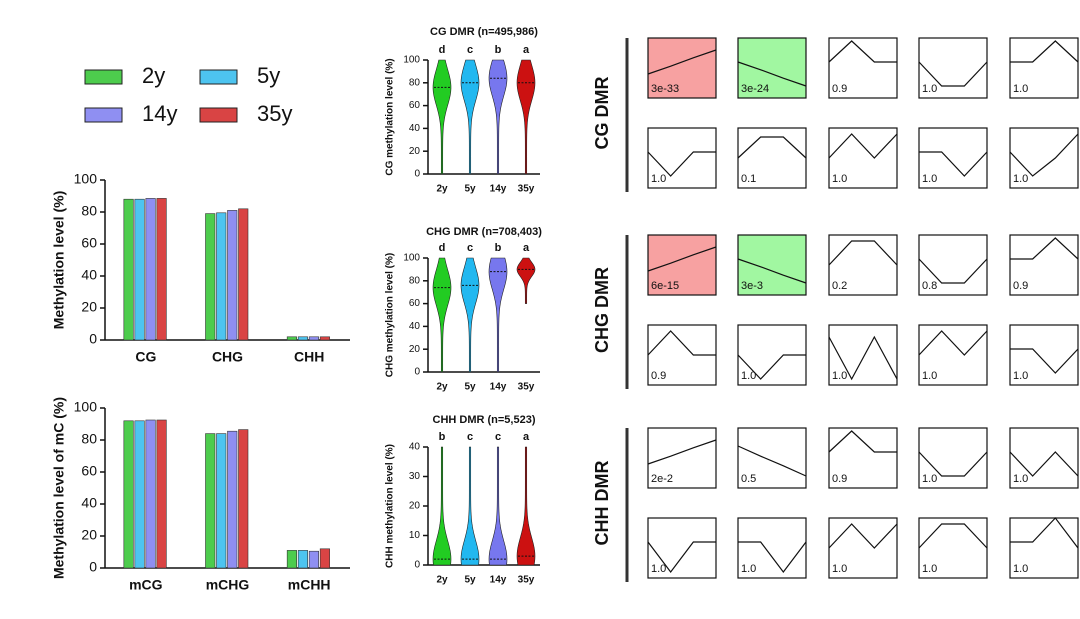 Image resolution: width=1080 pixels, height=619 pixels. Describe the element at coordinates (153, 75) in the screenshot. I see `legend-label: 2y` at that location.